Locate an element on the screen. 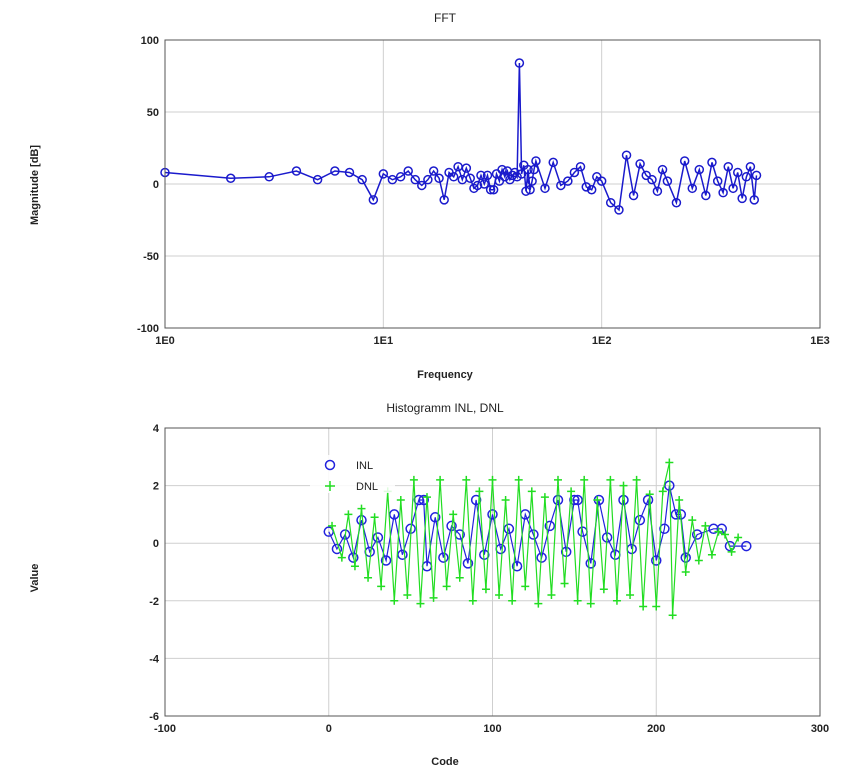  histogram-y-tick-label: -2 is located at coordinates (154, 602).